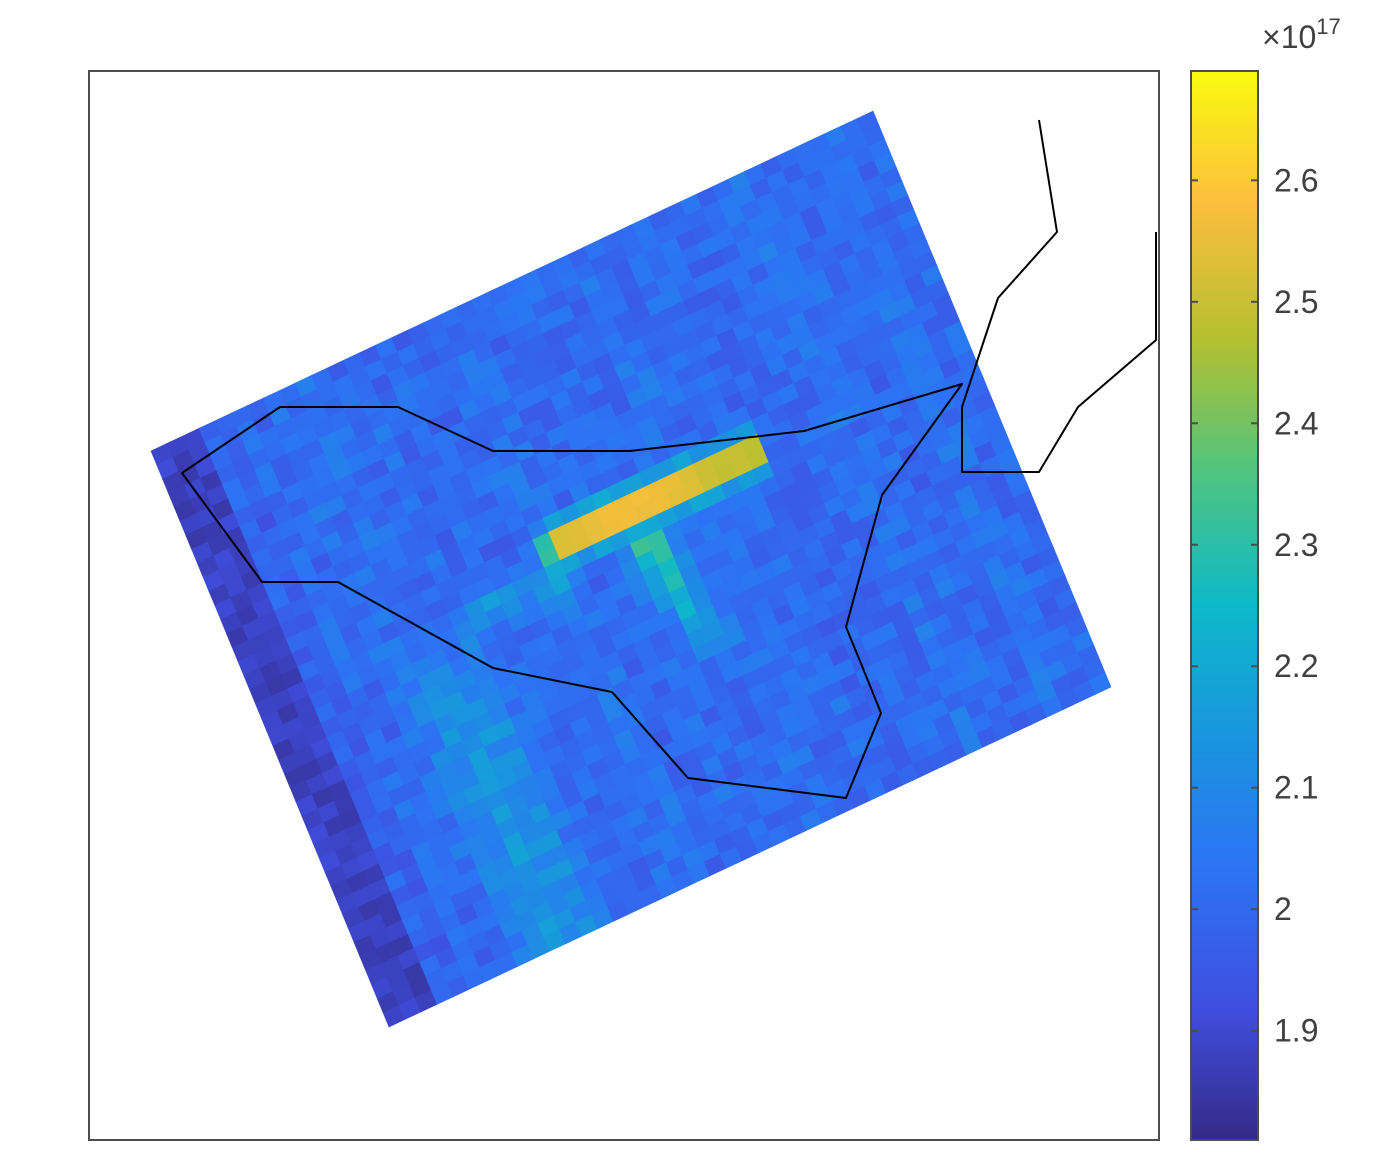 This screenshot has width=1378, height=1176. I want to click on colorbar-tick-label: 2.4, so click(1296, 423).